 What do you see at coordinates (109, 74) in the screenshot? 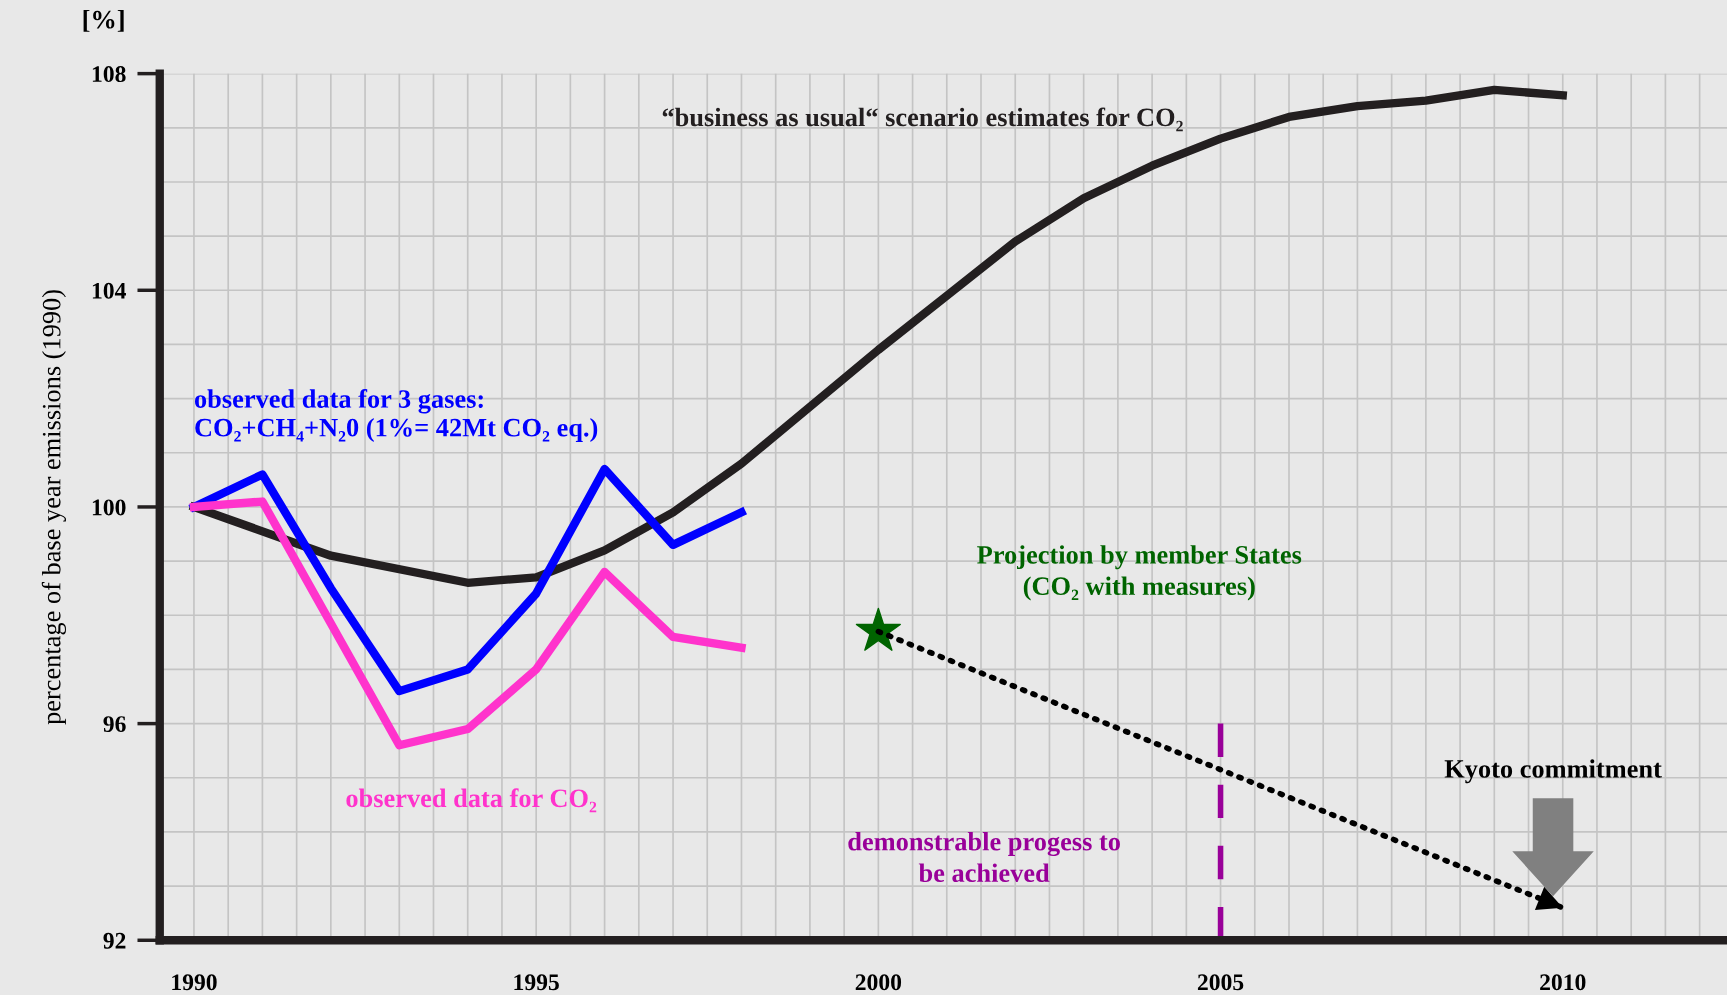
I see `y-tick-label: 108` at bounding box center [109, 74].